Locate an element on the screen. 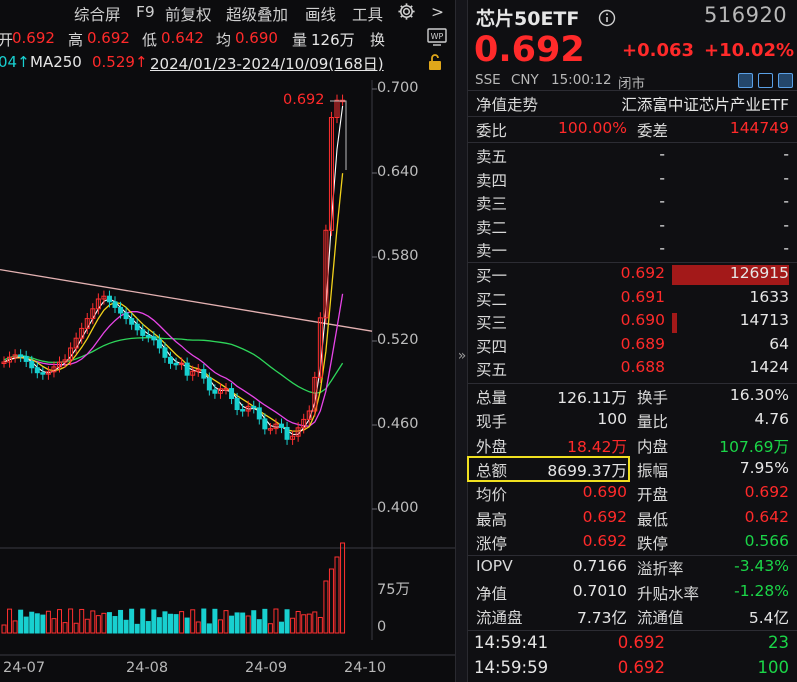 The width and height of the screenshot is (797, 682). toolbar-item-adjust: 前复权 is located at coordinates (188, 15).